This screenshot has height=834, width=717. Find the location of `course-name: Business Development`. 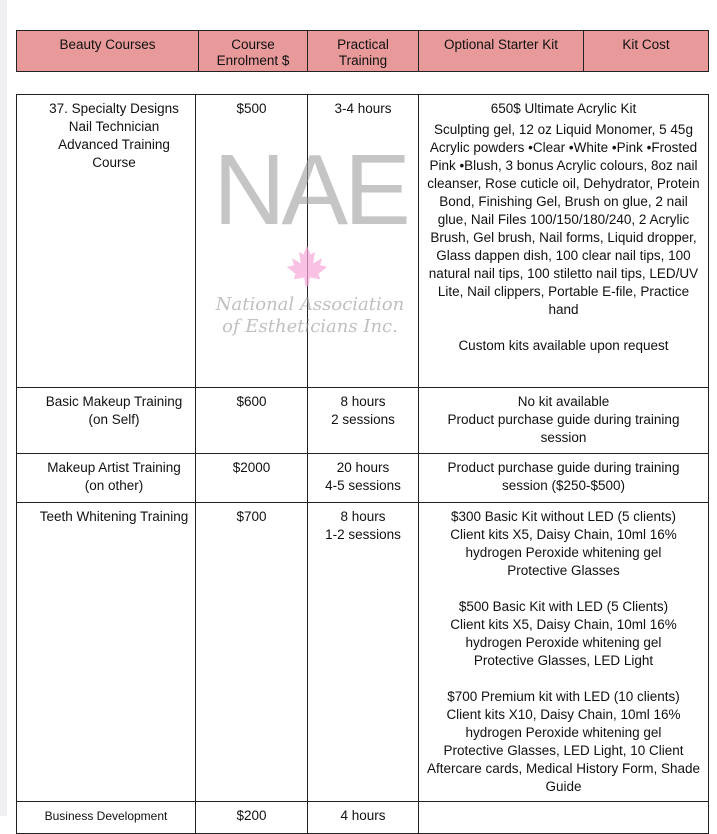

course-name: Business Development is located at coordinates (106, 817).